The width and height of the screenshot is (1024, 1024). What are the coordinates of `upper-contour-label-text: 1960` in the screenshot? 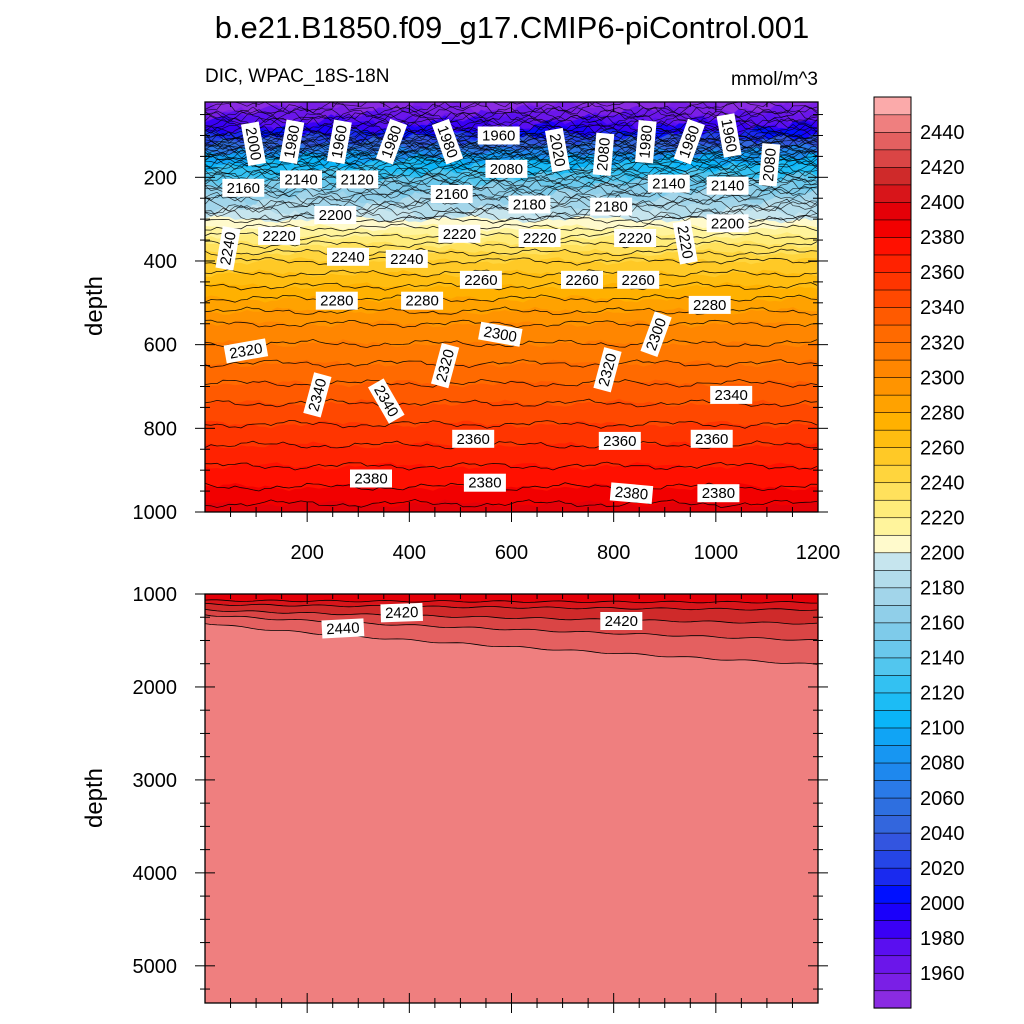 It's located at (340, 142).